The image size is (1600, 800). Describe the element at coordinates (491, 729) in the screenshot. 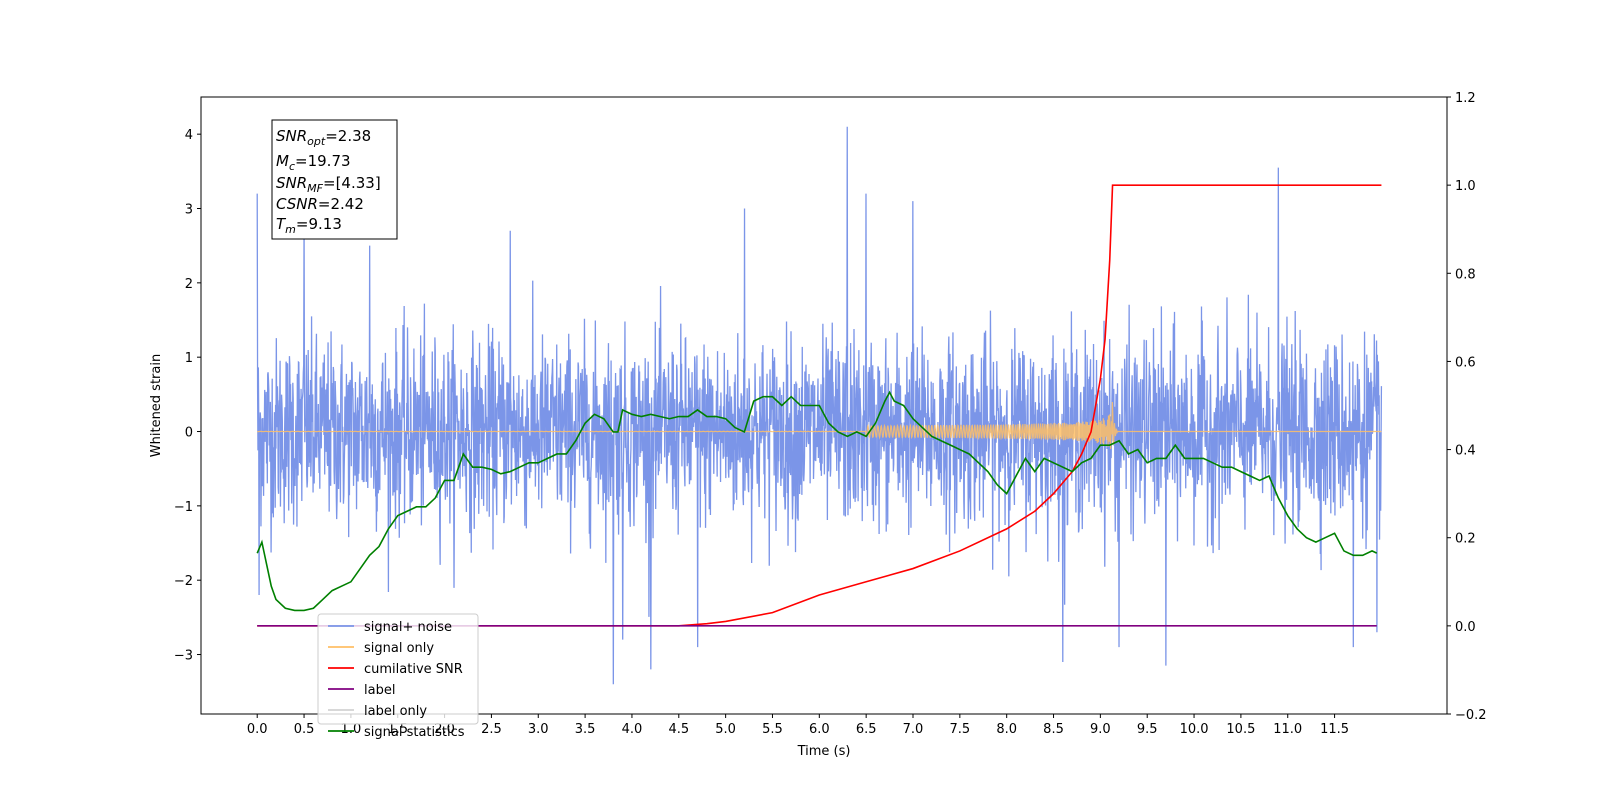

I see `x-tick-label: 2.5` at that location.